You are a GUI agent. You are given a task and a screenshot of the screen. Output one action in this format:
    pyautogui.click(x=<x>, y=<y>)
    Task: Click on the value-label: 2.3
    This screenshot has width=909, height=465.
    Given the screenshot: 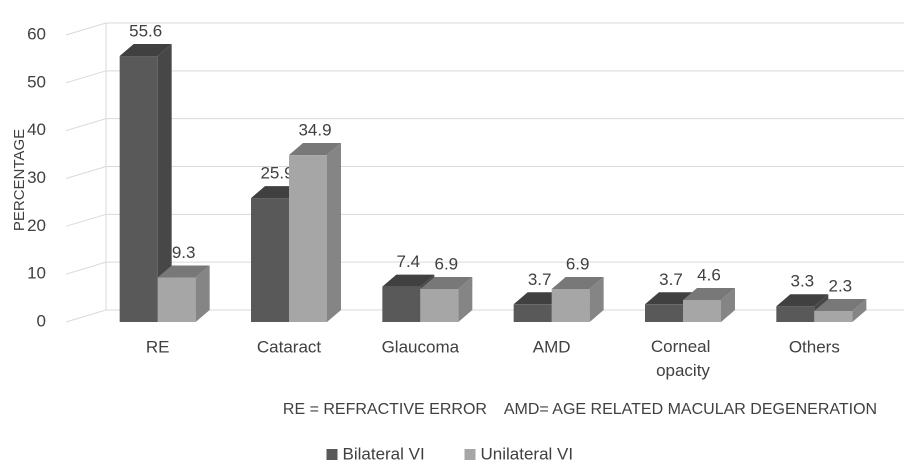 What is the action you would take?
    pyautogui.click(x=841, y=285)
    